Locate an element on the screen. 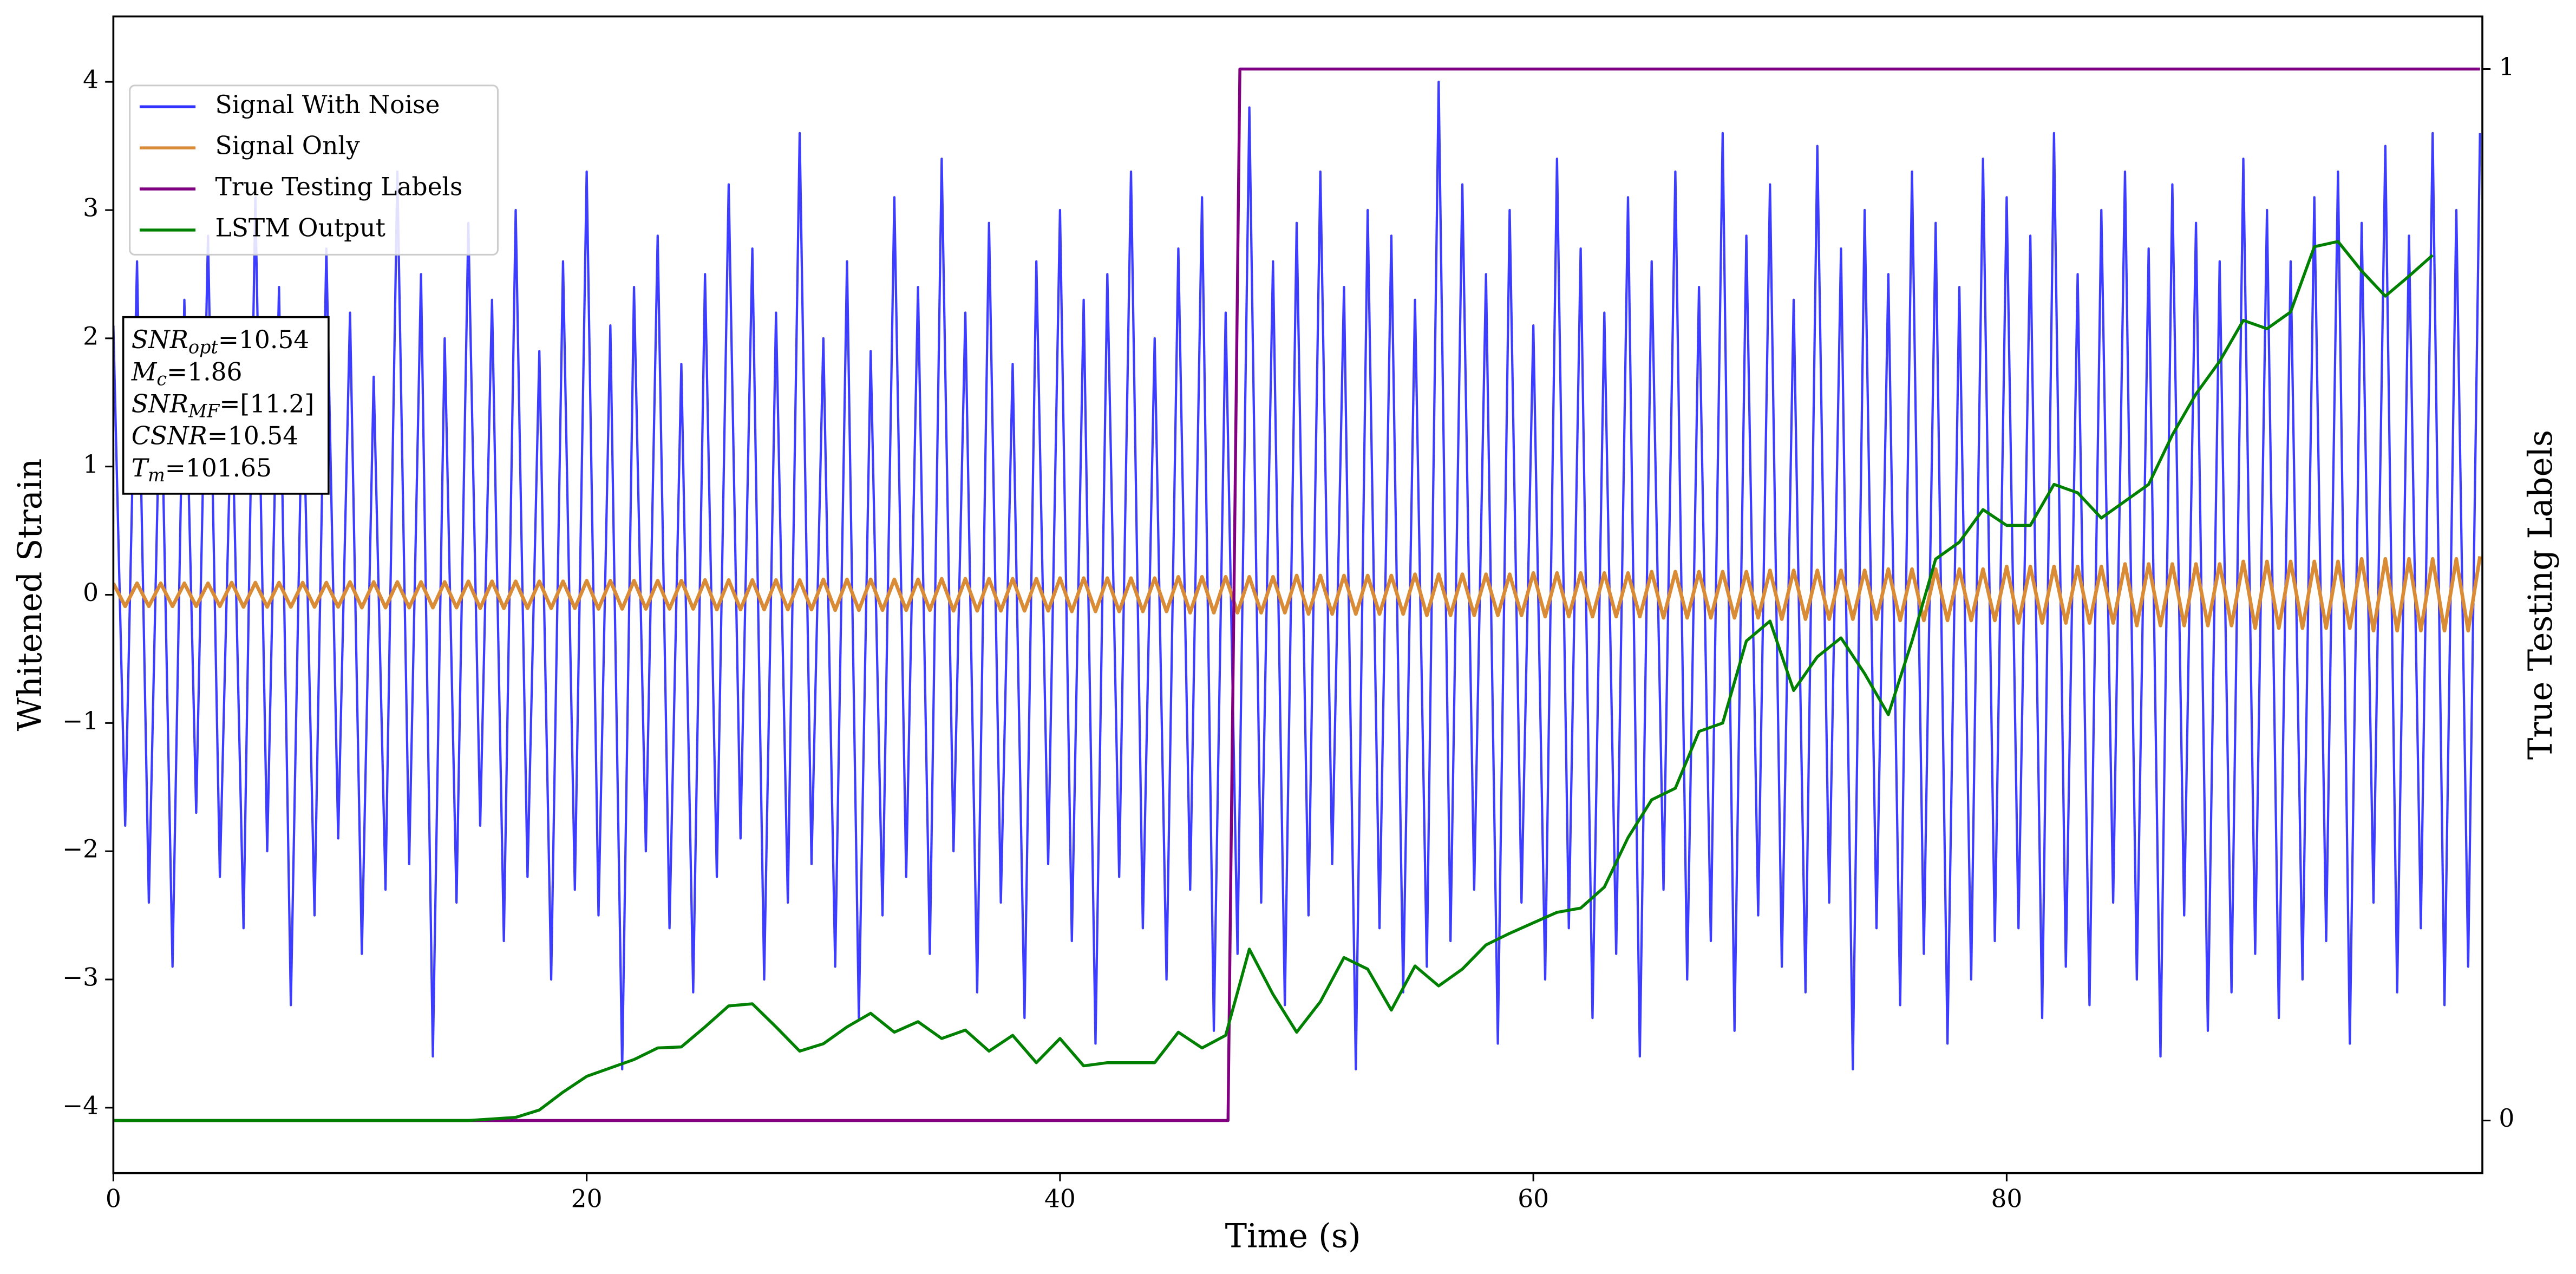  annotation-subscript: c is located at coordinates (161, 379).